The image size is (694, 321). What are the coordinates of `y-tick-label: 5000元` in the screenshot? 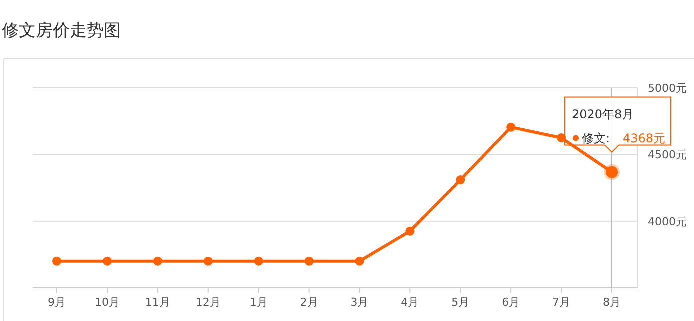 It's located at (667, 88).